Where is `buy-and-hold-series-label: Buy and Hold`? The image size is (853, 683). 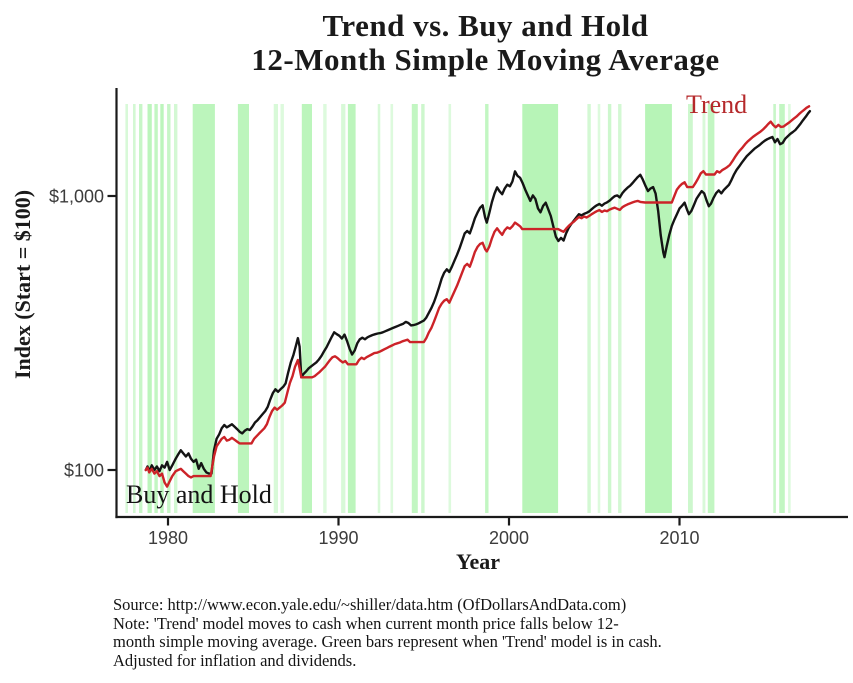 buy-and-hold-series-label: Buy and Hold is located at coordinates (199, 494).